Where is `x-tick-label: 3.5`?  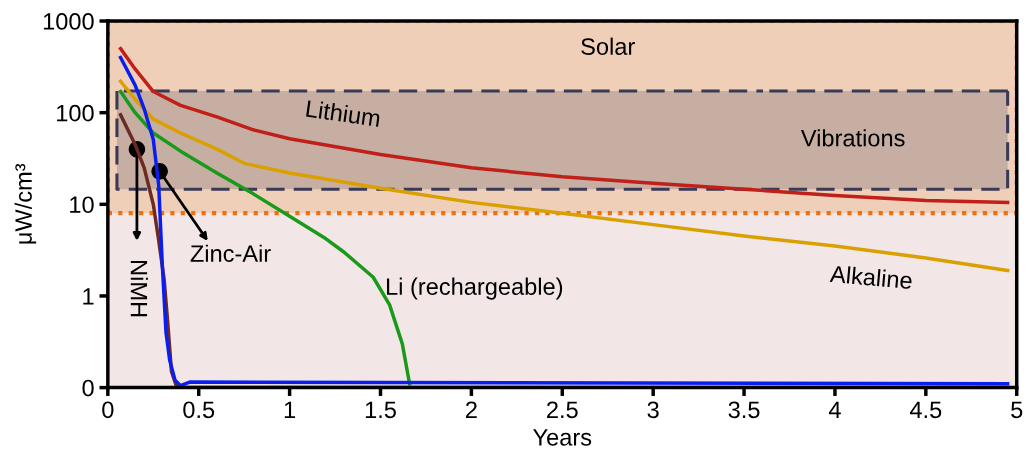 x-tick-label: 3.5 is located at coordinates (744, 410).